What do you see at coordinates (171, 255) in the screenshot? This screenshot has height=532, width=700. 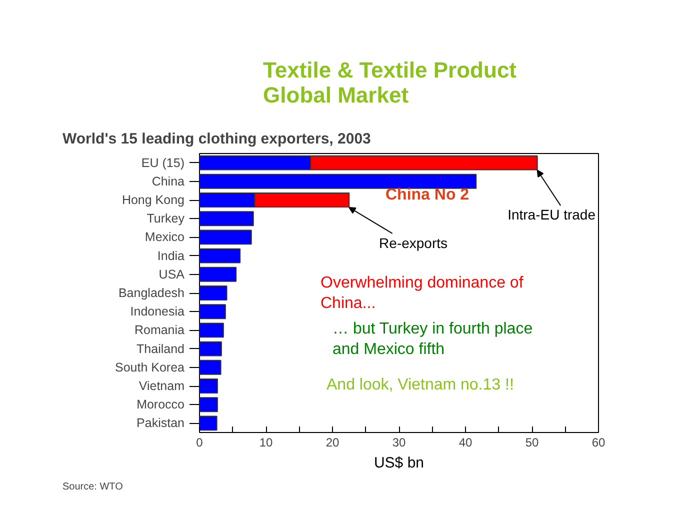 I see `y-tick-label: India` at bounding box center [171, 255].